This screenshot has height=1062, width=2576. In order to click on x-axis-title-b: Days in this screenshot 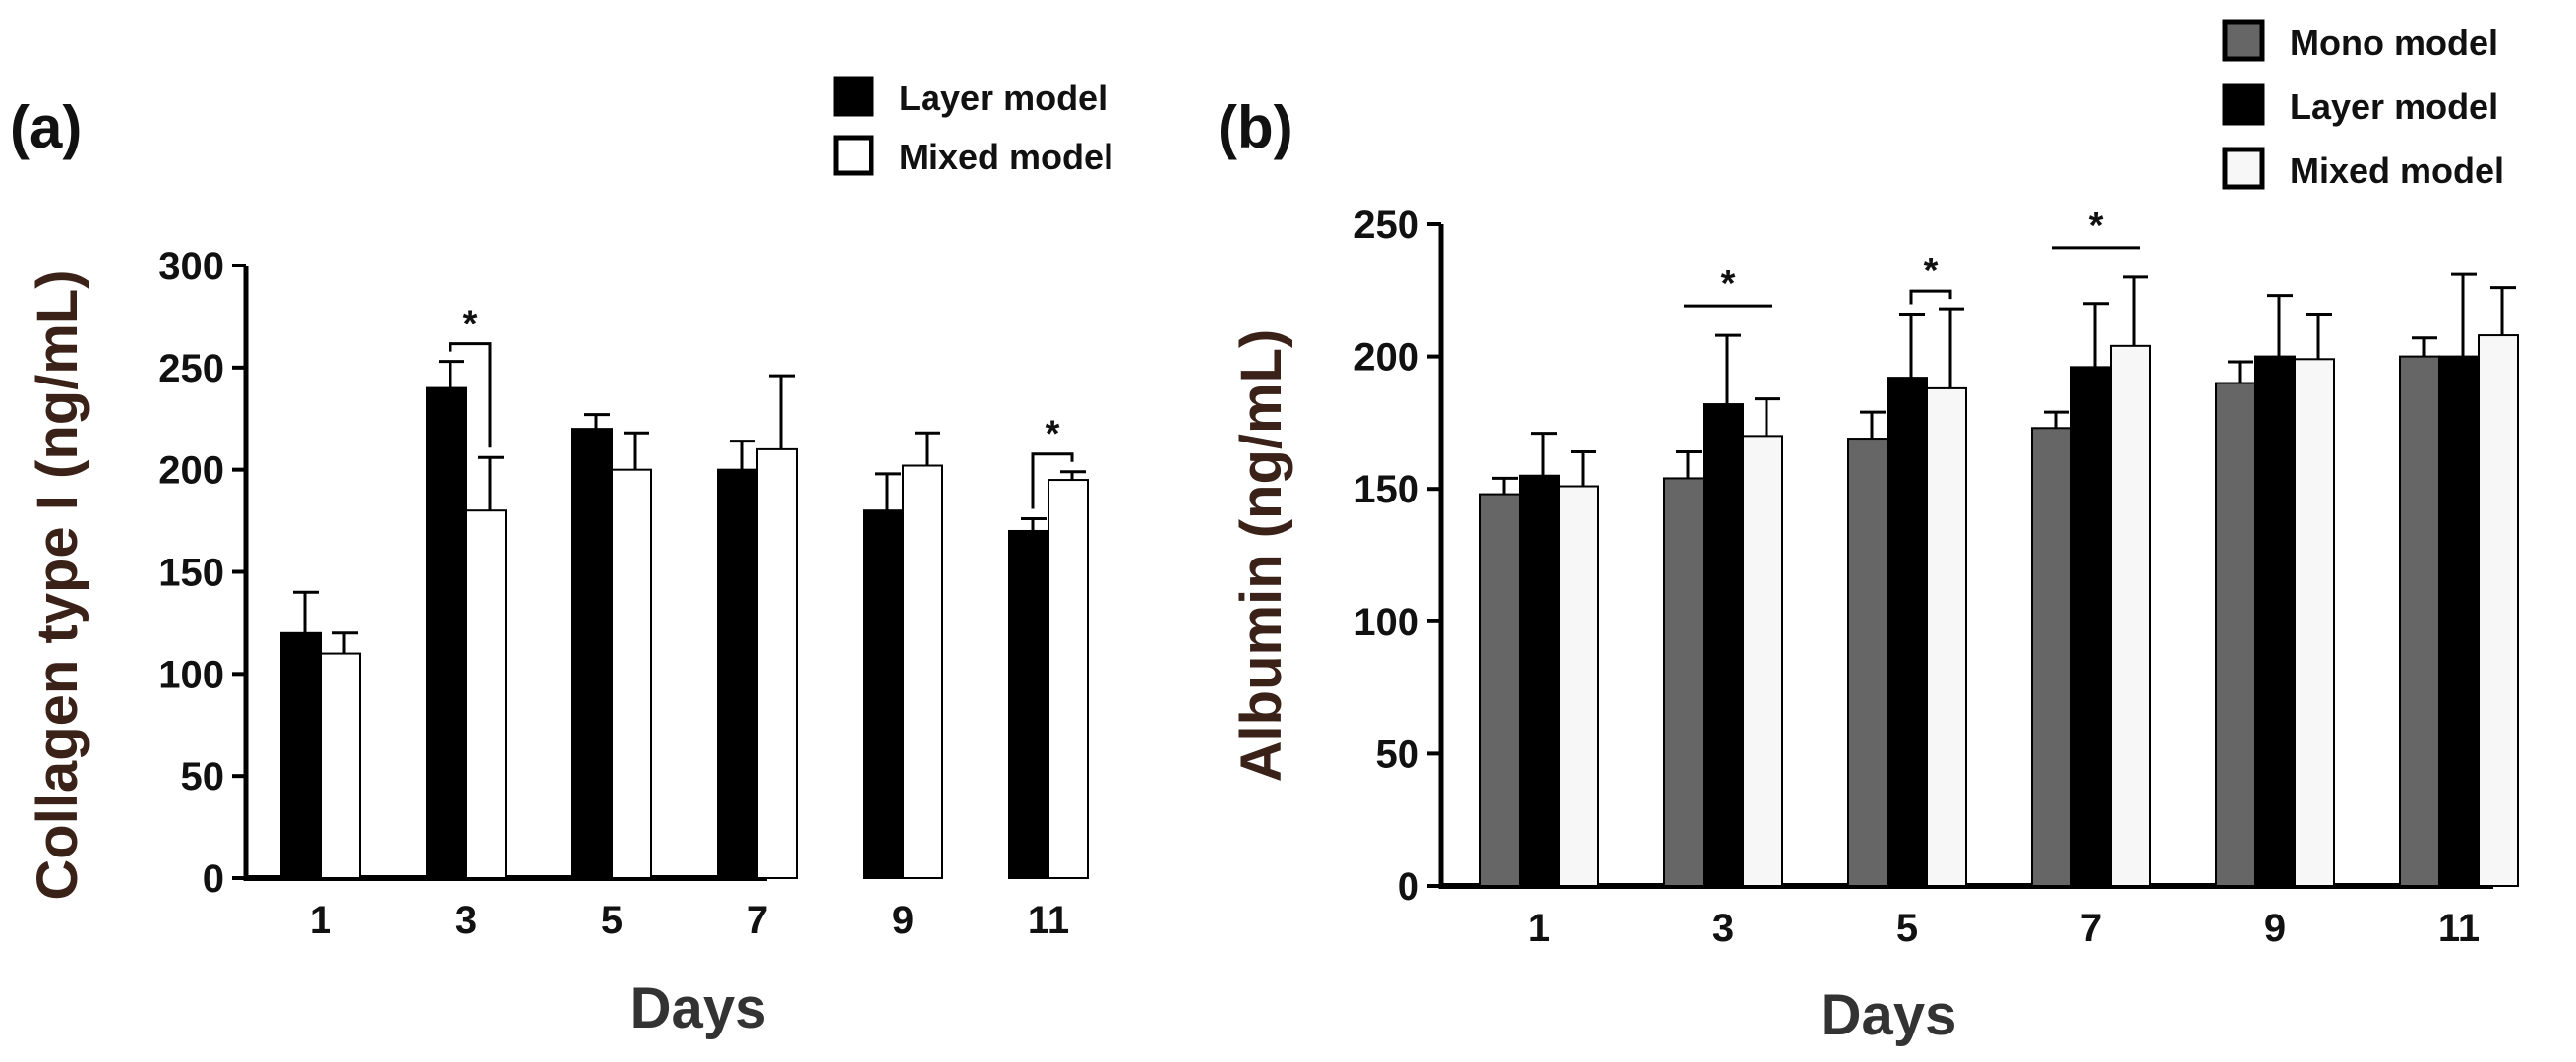, I will do `click(1889, 1015)`.